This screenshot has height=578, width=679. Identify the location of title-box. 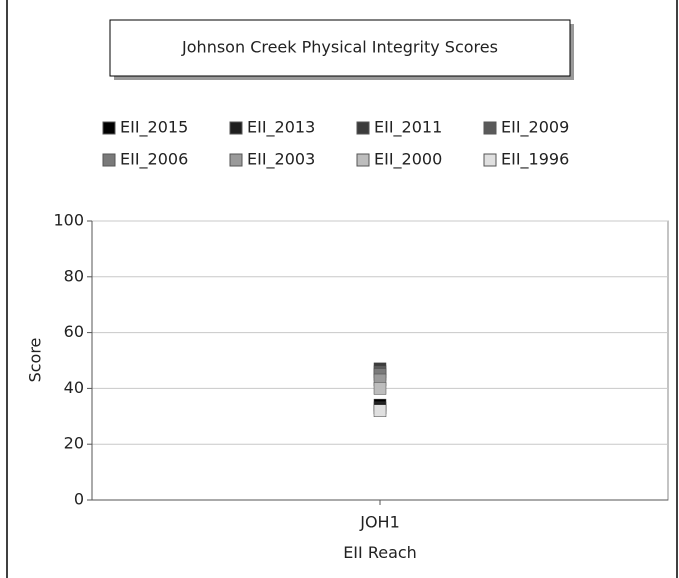
(340, 48).